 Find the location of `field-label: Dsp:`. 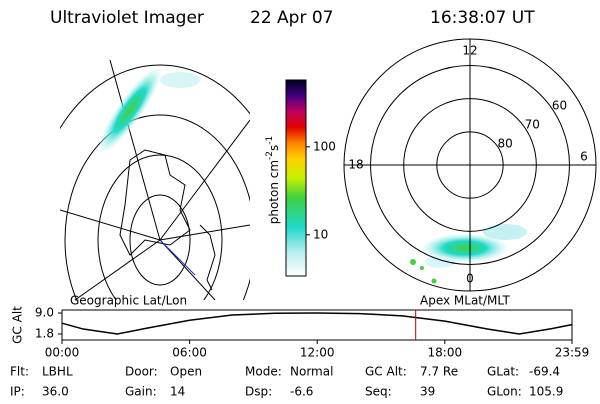

field-label: Dsp: is located at coordinates (258, 392).